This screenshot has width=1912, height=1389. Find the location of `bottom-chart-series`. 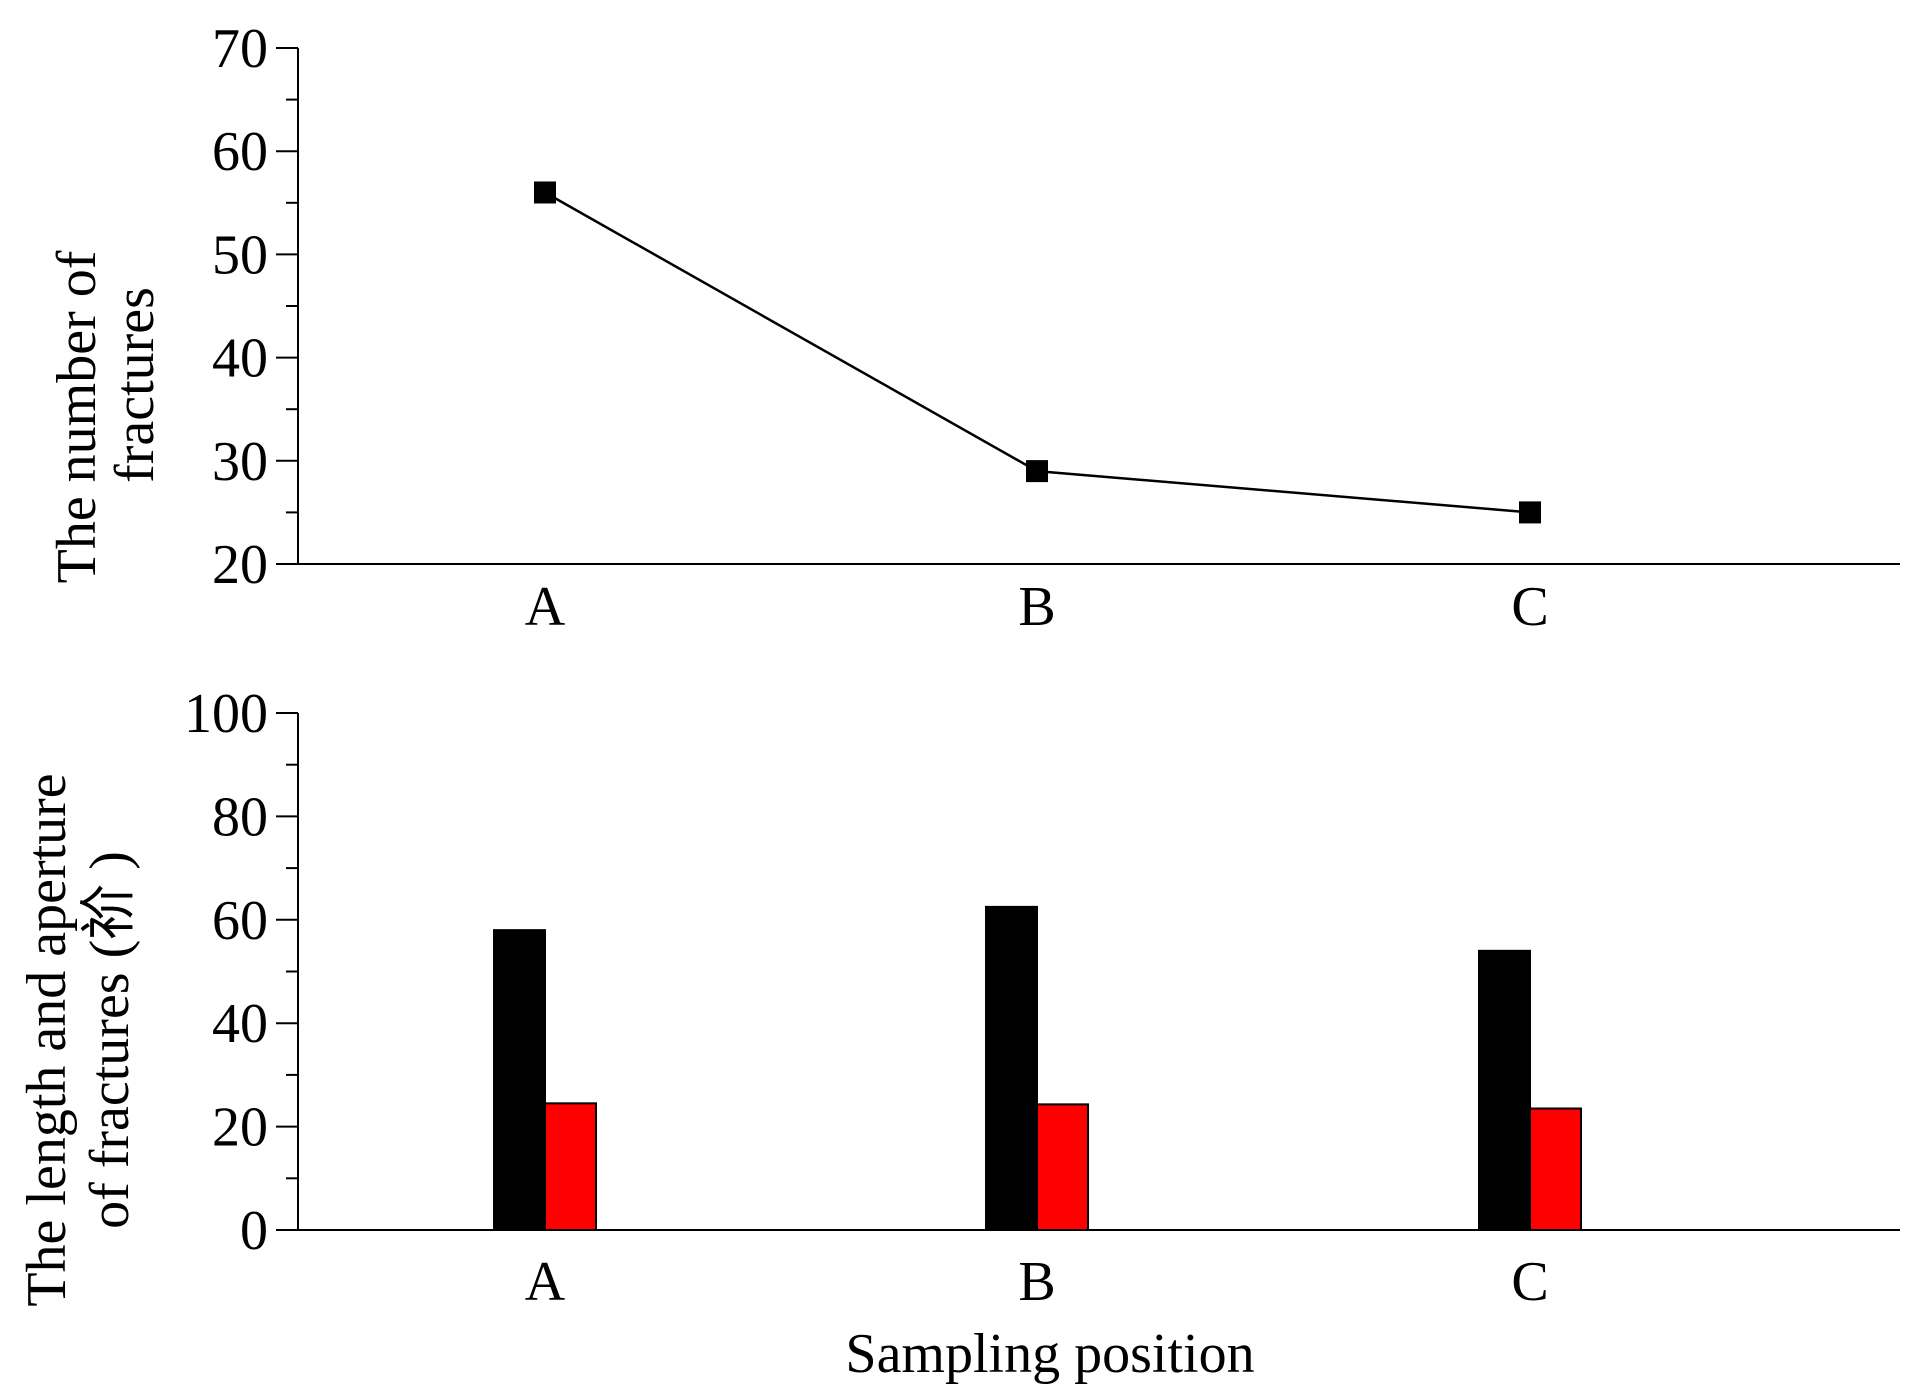

bottom-chart-series is located at coordinates (1037, 1068).